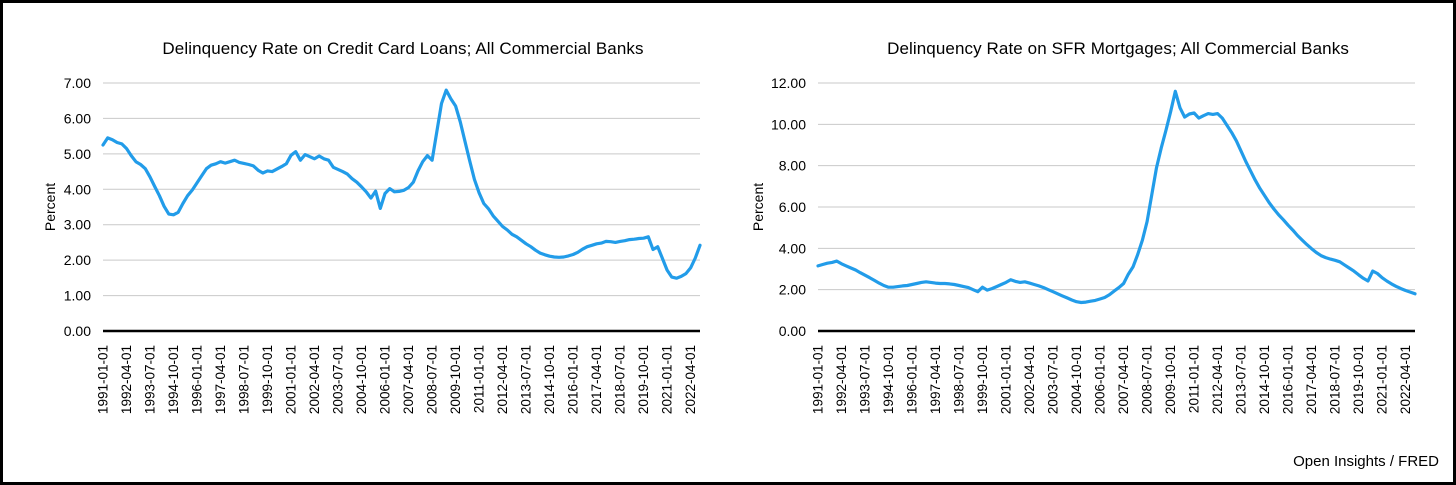 The width and height of the screenshot is (1456, 485). I want to click on y-tick-label: 5.00, so click(77, 154).